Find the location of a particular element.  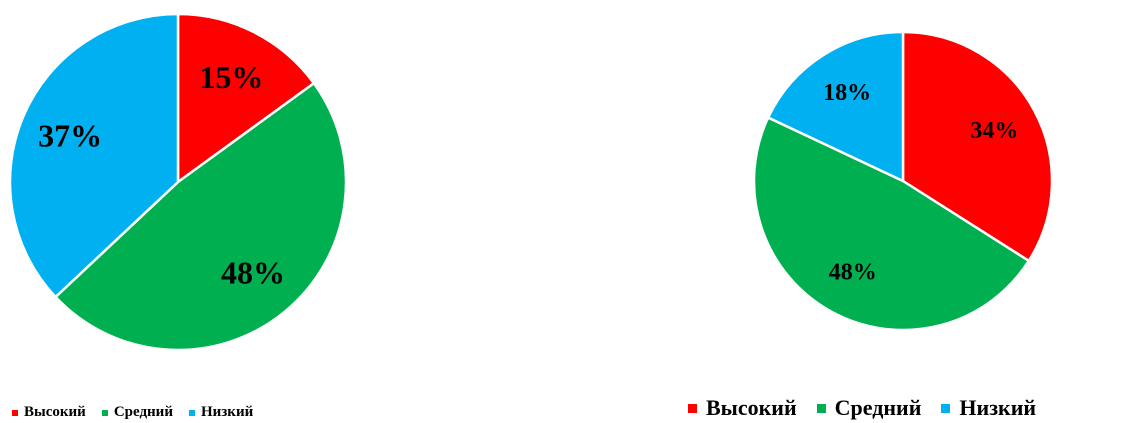

pie-label-high: 15% is located at coordinates (231, 77).